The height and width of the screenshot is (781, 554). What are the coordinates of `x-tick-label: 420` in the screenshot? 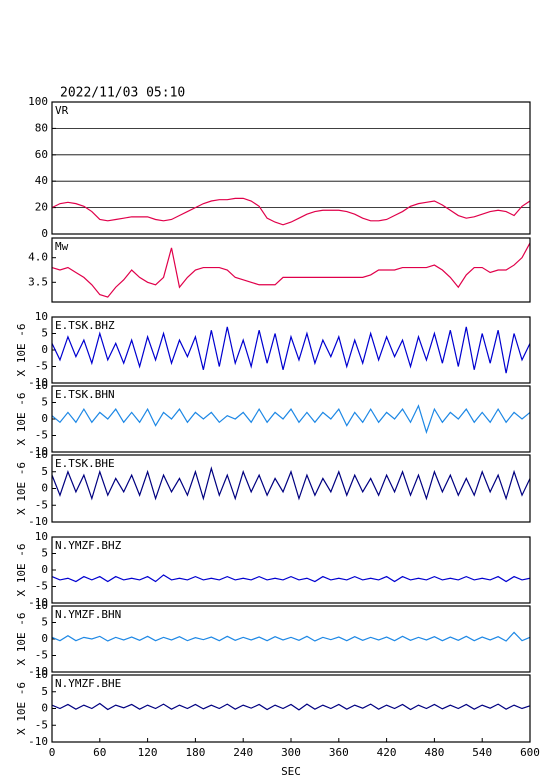 It's located at (387, 752).